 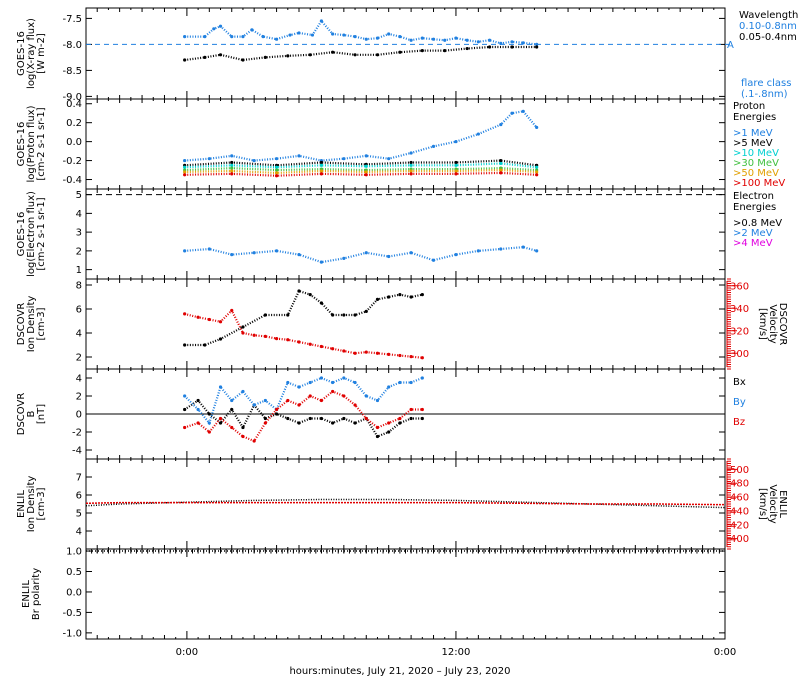 What do you see at coordinates (456, 652) in the screenshot?
I see `x-tick-label: 12:00` at bounding box center [456, 652].